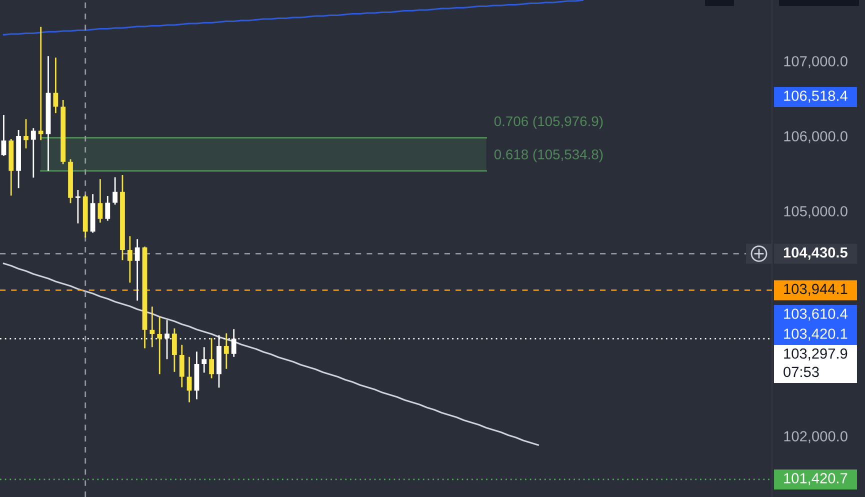  What do you see at coordinates (816, 437) in the screenshot?
I see `y-tick-label: 102,000.0` at bounding box center [816, 437].